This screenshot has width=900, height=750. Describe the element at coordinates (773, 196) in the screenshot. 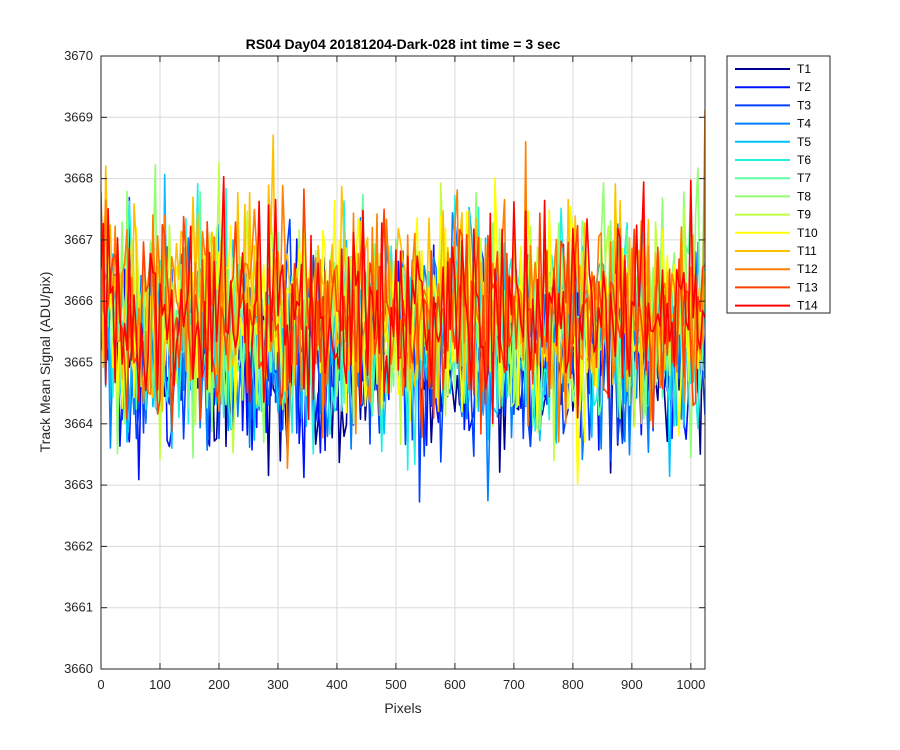

I see `legend-item-t8: T8` at that location.